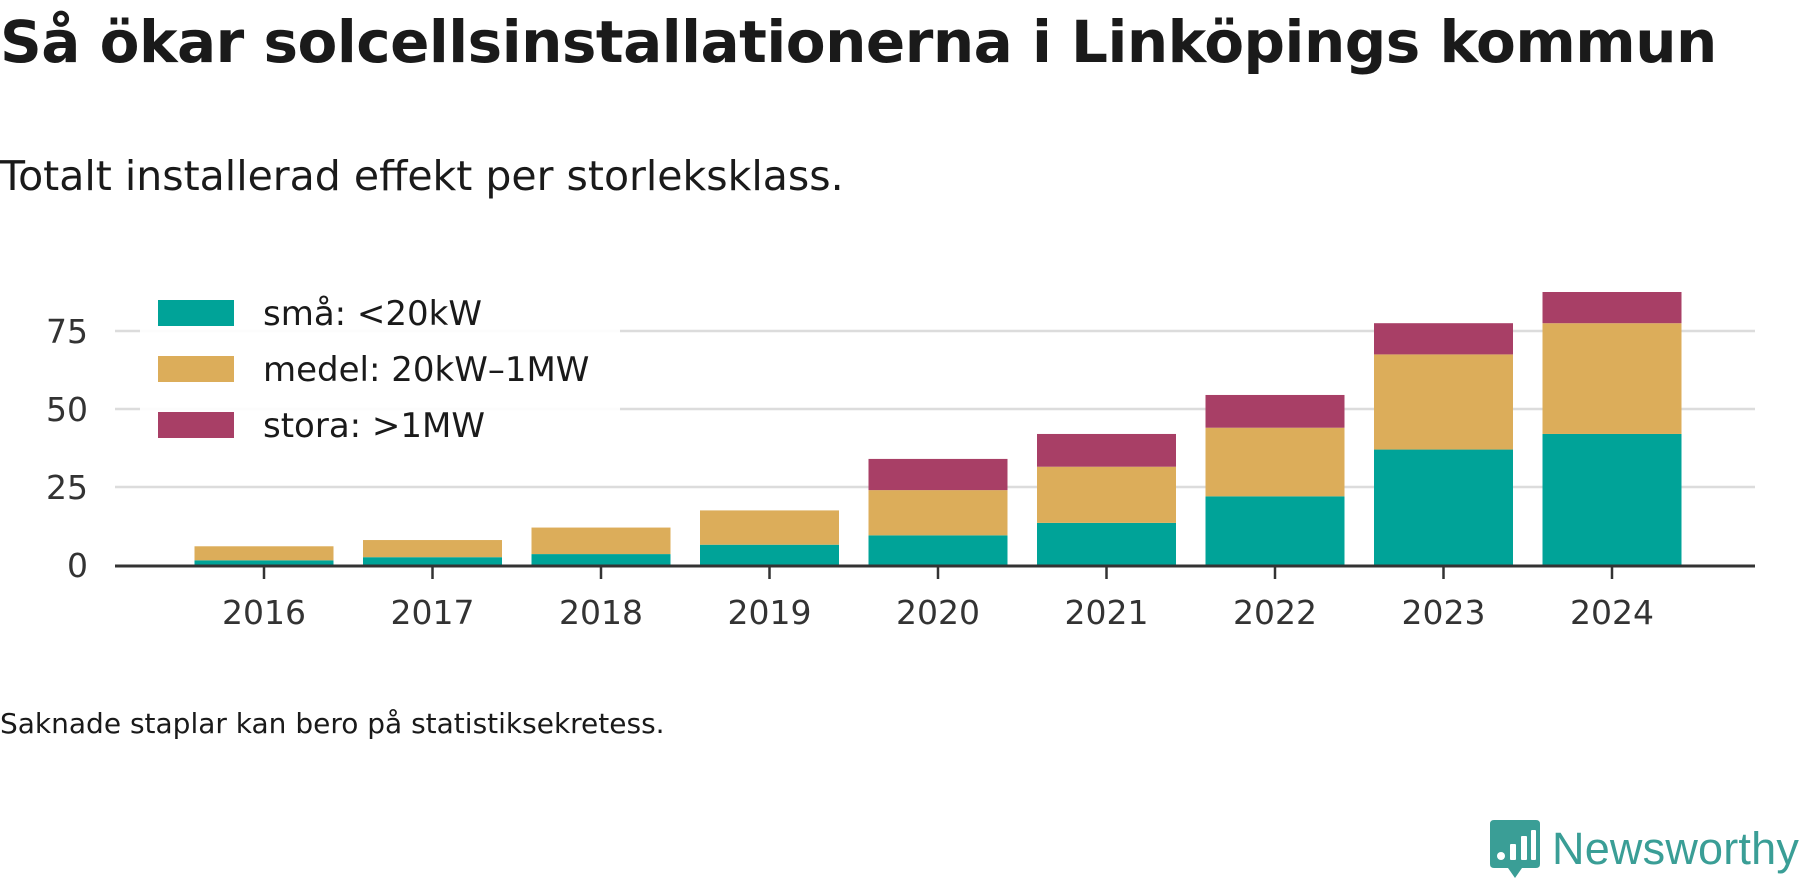 Image resolution: width=1800 pixels, height=880 pixels. What do you see at coordinates (67, 448) in the screenshot?
I see `y-axis: 0 25 50 75` at bounding box center [67, 448].